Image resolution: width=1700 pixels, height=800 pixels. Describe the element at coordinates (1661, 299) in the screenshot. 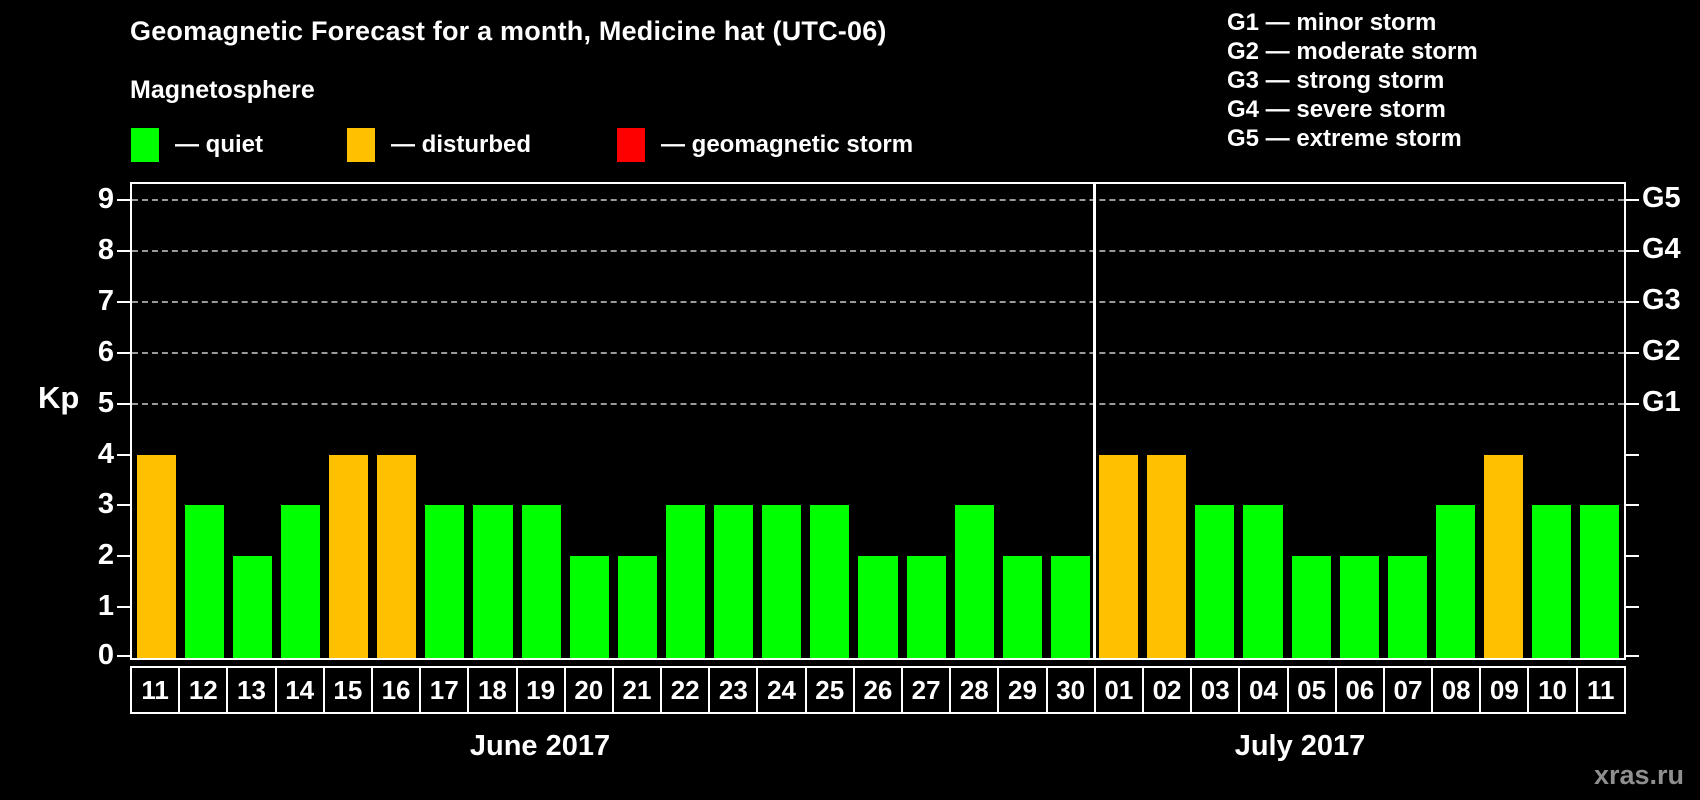

I see `g-scale-label-g3: G3` at that location.